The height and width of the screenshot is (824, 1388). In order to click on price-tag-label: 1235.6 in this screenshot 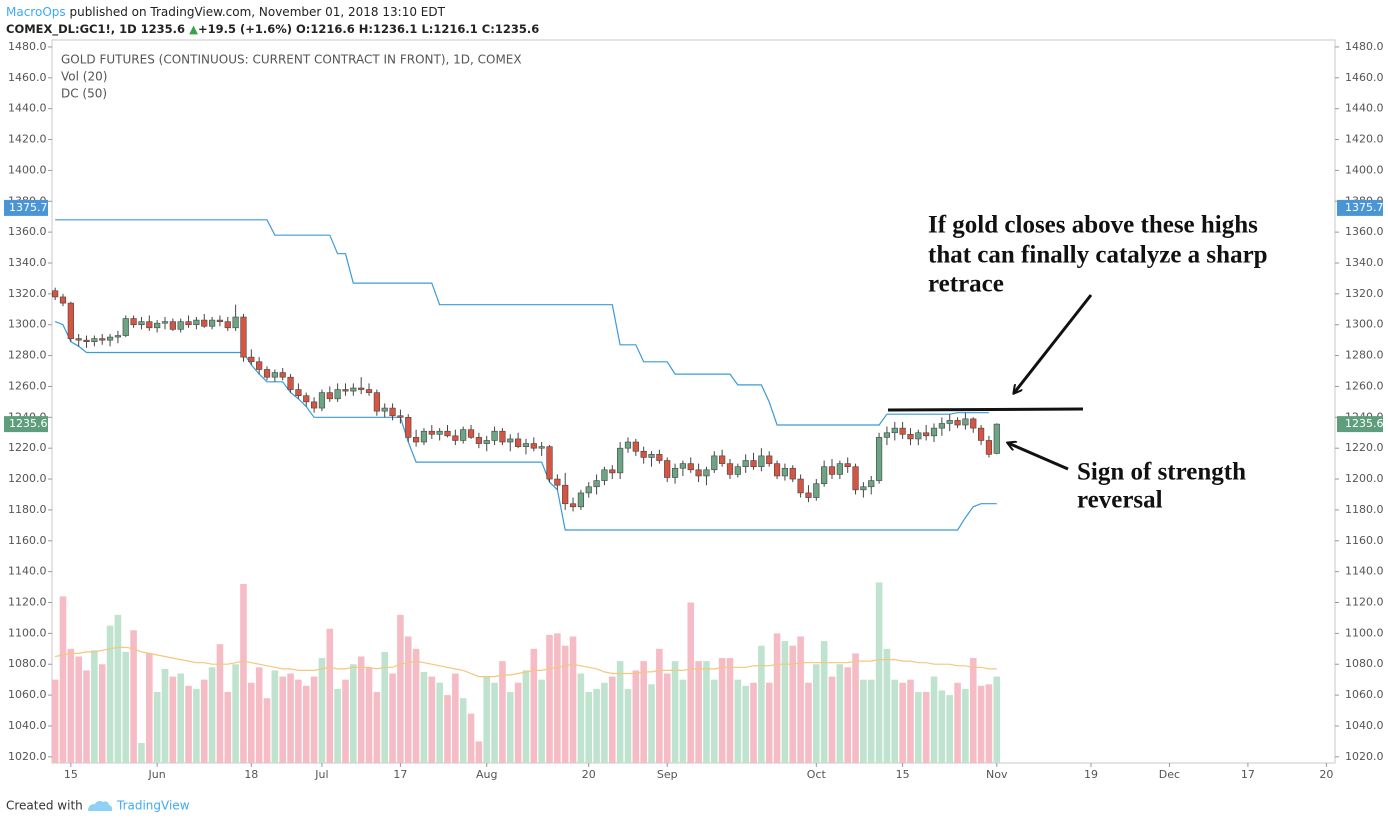, I will do `click(28, 423)`.